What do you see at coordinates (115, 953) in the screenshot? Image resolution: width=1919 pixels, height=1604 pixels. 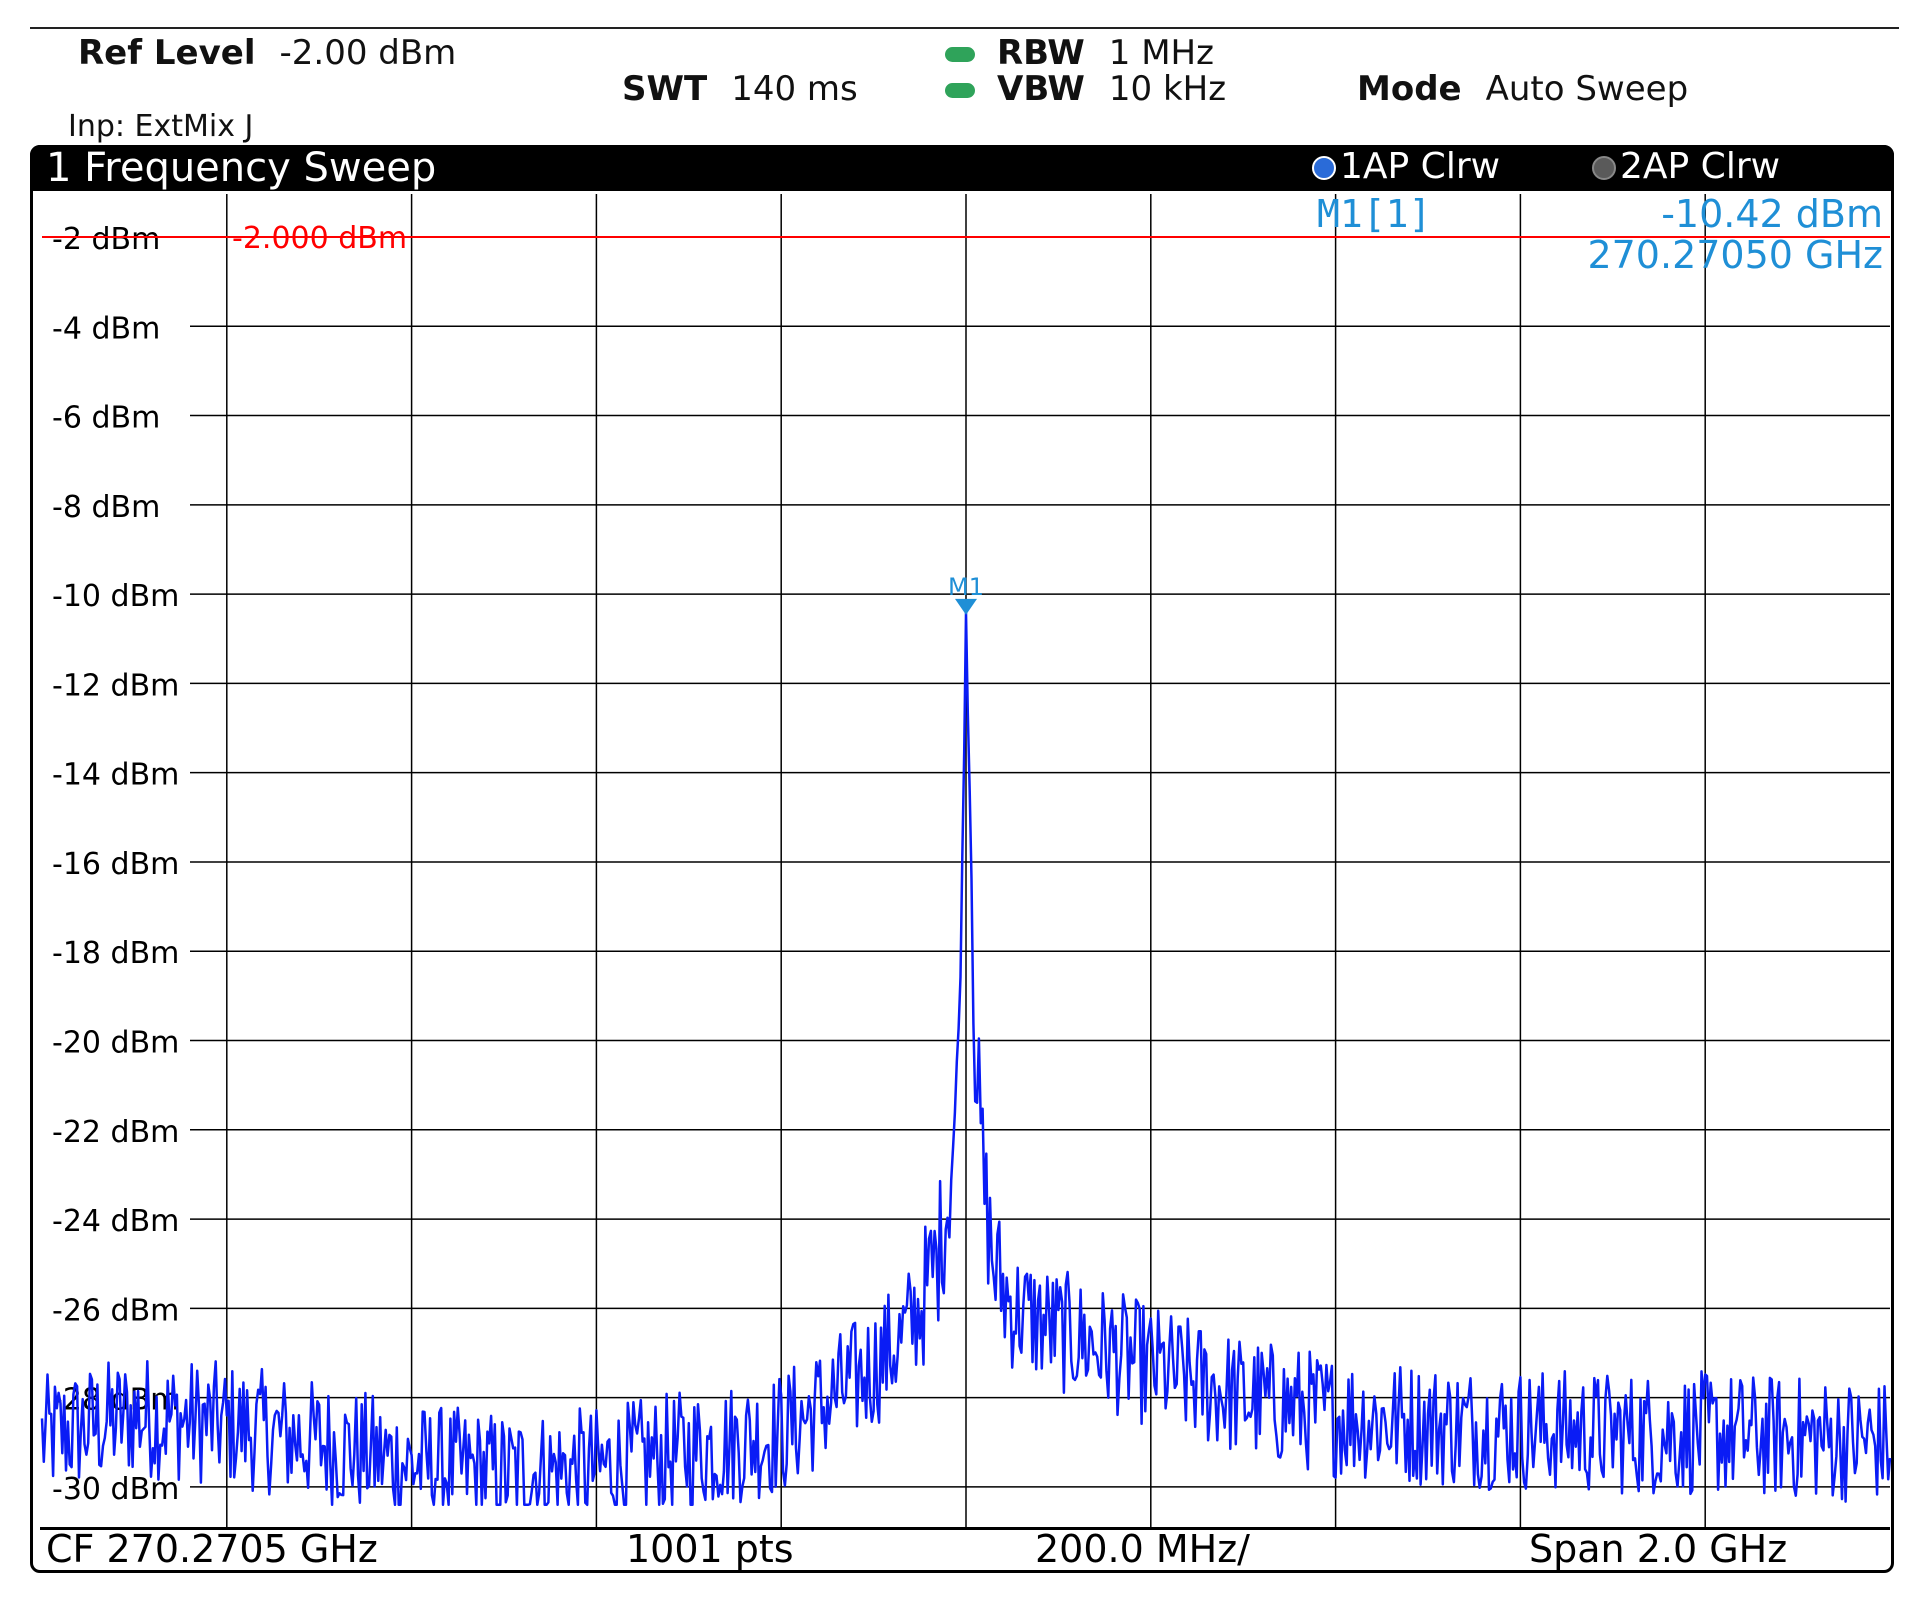 I see `y-tick-label: -18 dBm` at bounding box center [115, 953].